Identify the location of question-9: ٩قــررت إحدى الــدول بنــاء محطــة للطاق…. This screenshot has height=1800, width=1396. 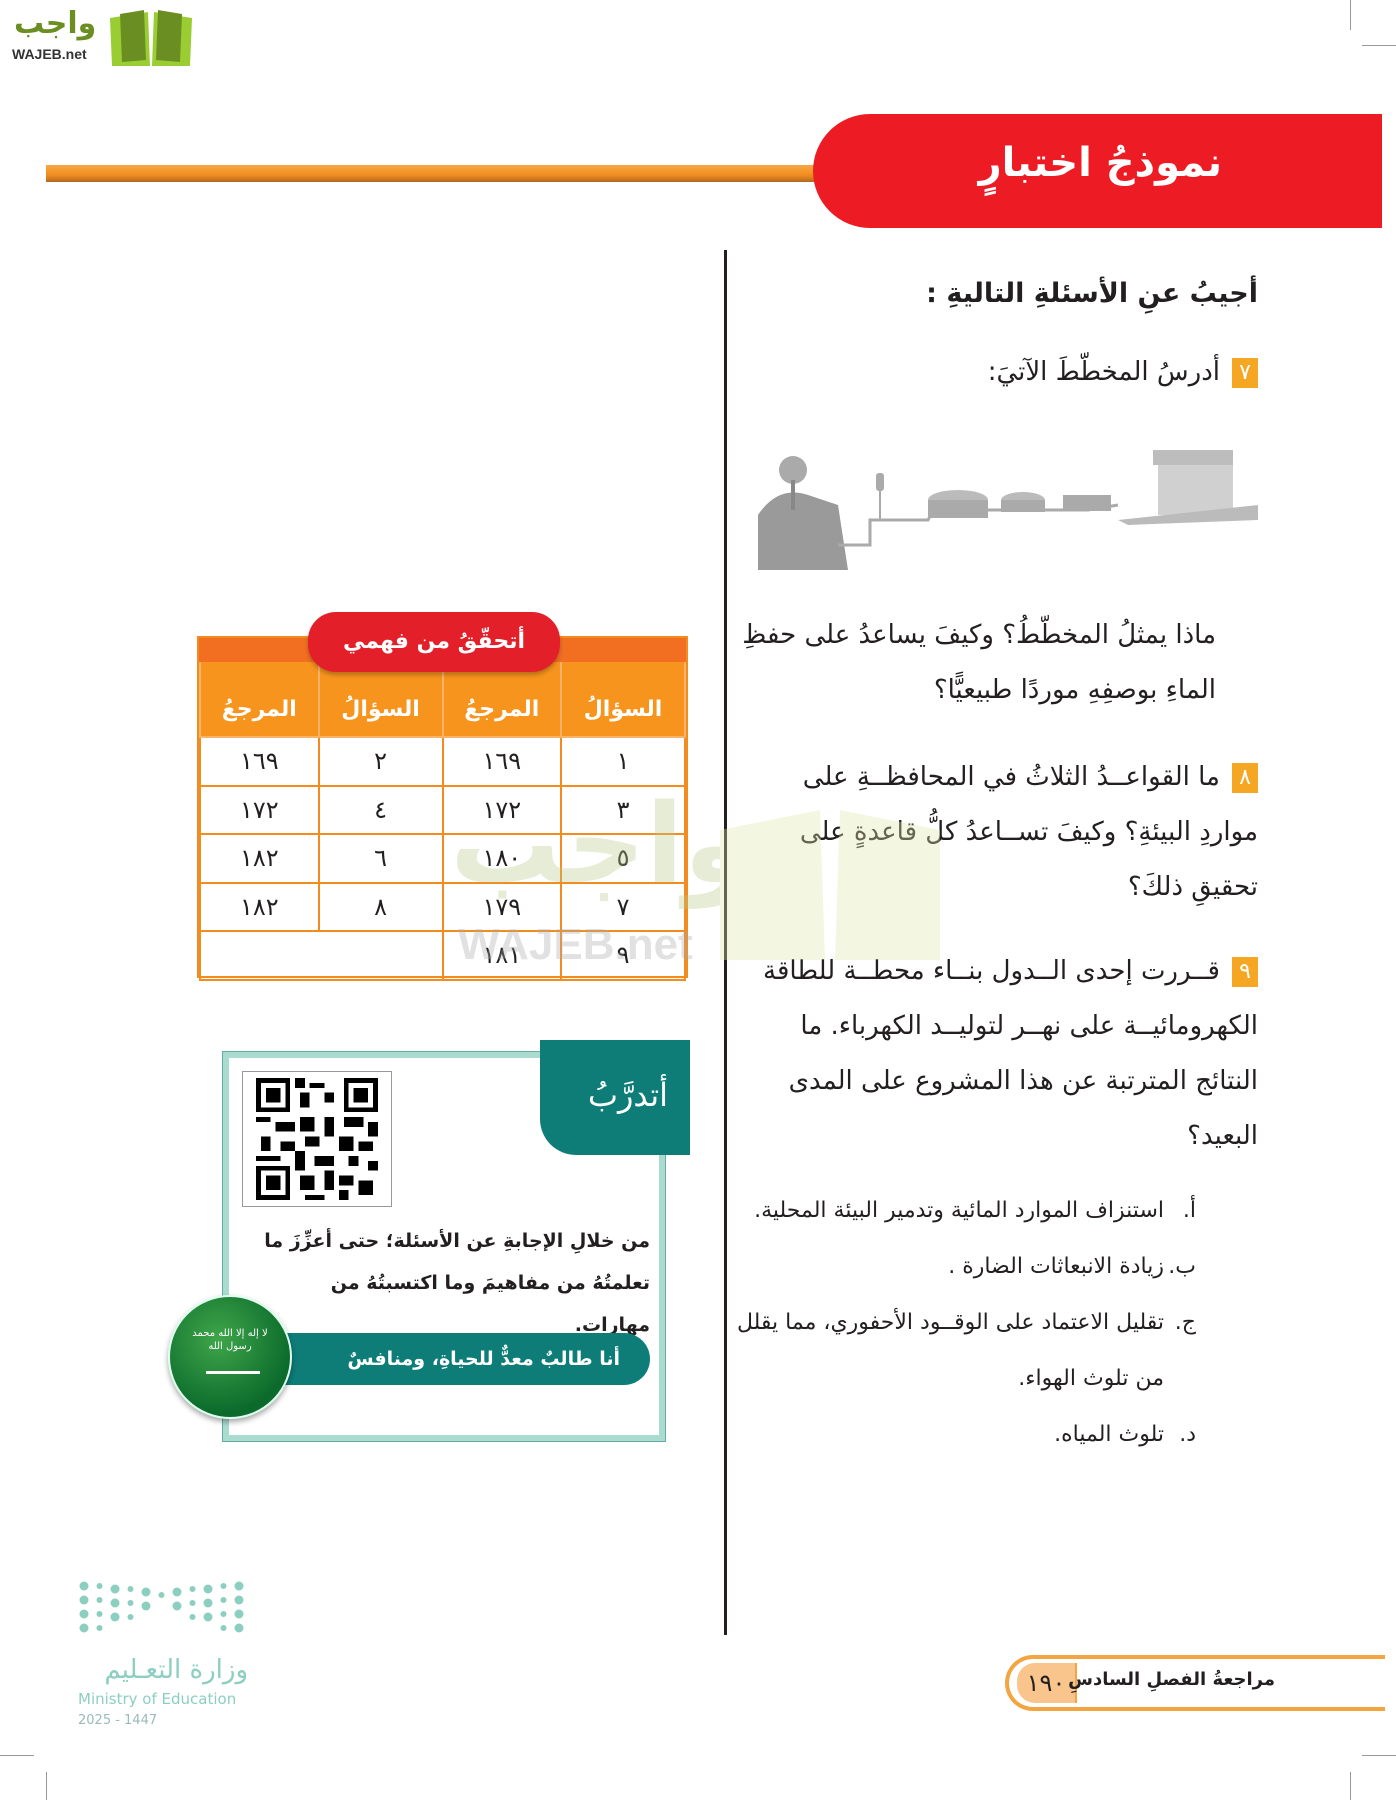
(998, 1054).